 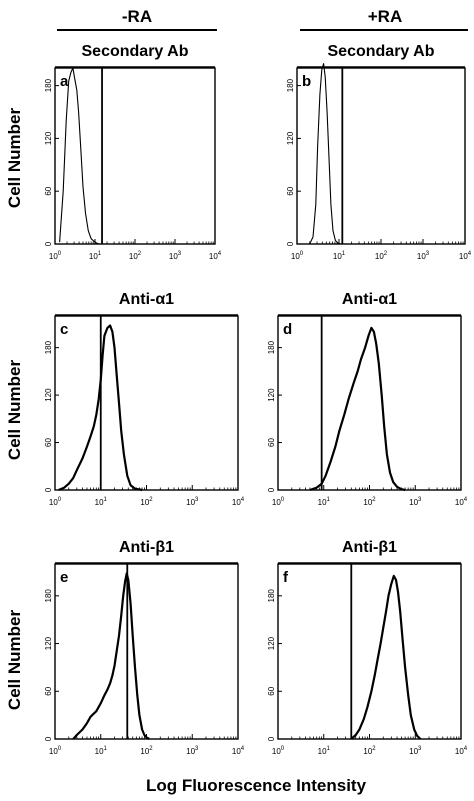 I want to click on panel-f-ytick-label-0: 0, so click(x=271, y=738).